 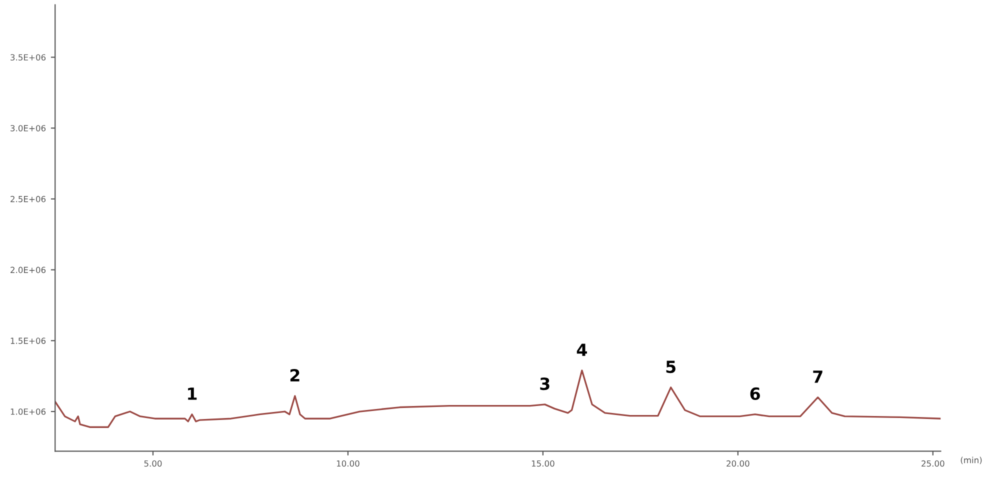 What do you see at coordinates (581, 350) in the screenshot?
I see `annotation: 4` at bounding box center [581, 350].